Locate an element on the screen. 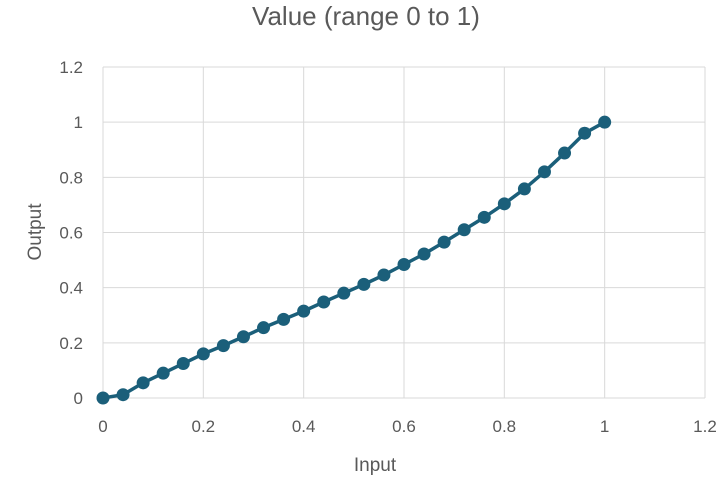 The width and height of the screenshot is (723, 480). x-tick-label: 0.4 is located at coordinates (304, 426).